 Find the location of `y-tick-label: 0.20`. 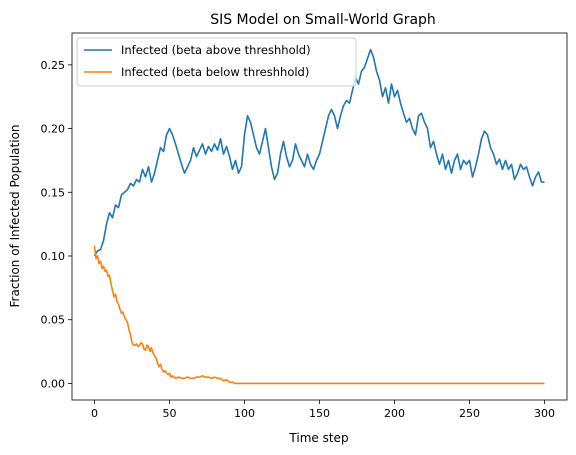

y-tick-label: 0.20 is located at coordinates (53, 129).